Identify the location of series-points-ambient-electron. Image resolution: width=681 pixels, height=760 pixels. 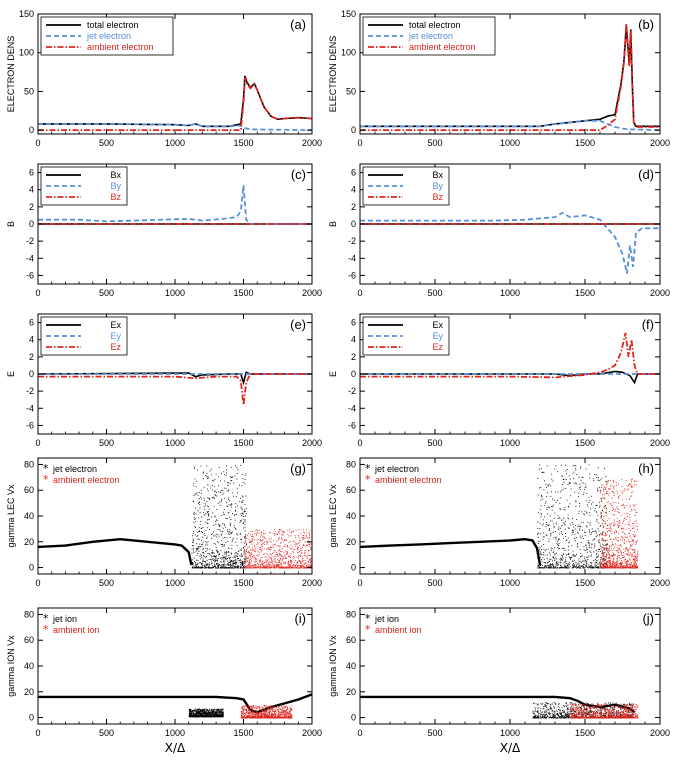
(619, 523).